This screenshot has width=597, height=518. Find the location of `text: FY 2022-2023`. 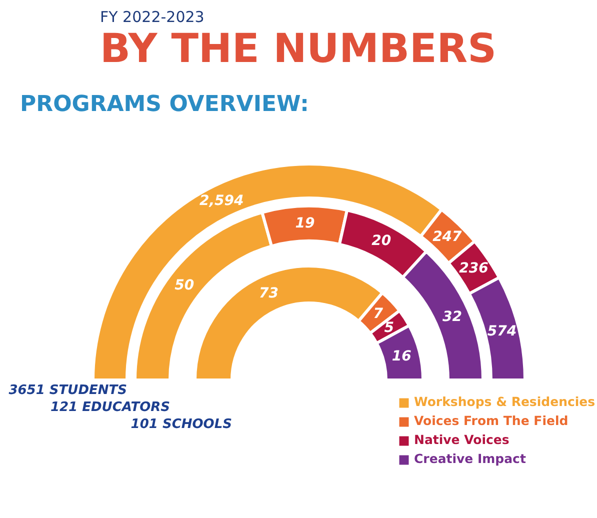

text: FY 2022-2023 is located at coordinates (152, 17).